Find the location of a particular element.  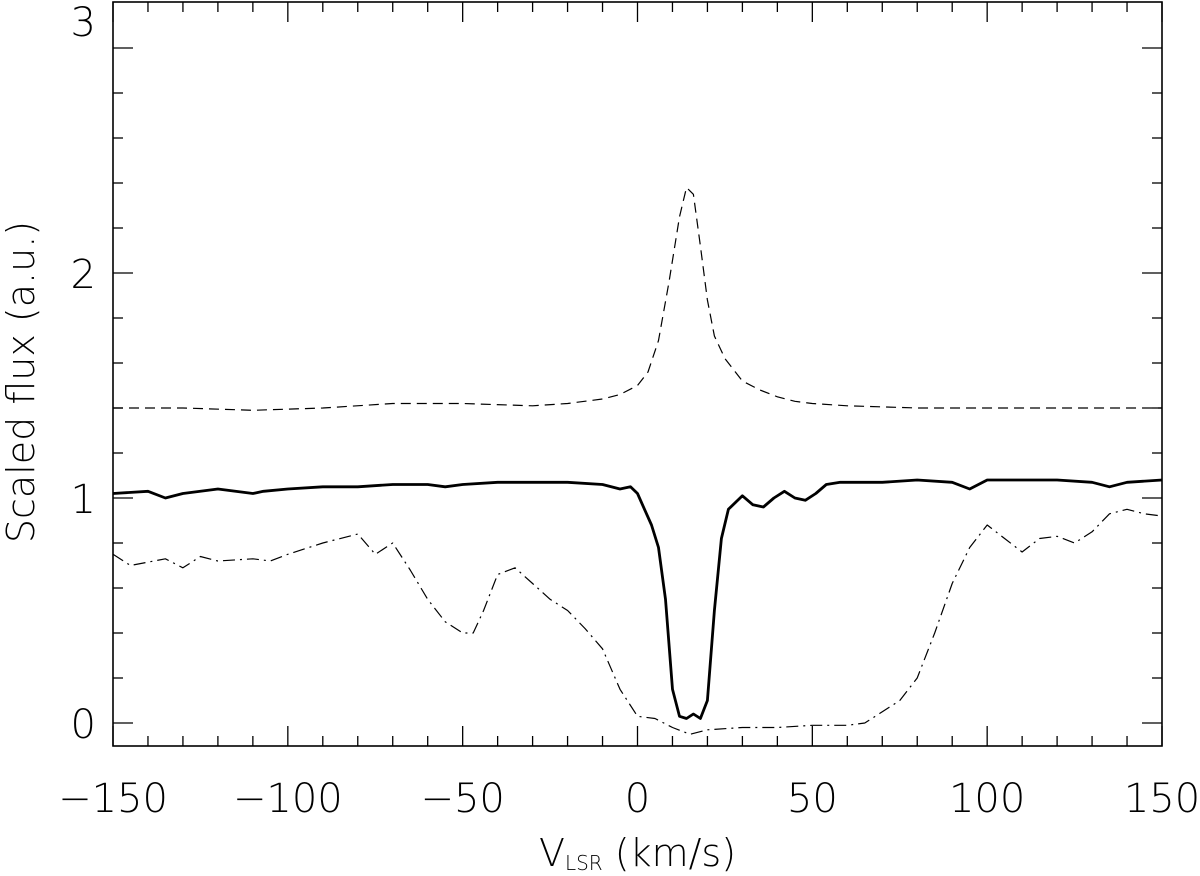

y-axis-title: Scaled flux (a.u.) is located at coordinates (21, 382).